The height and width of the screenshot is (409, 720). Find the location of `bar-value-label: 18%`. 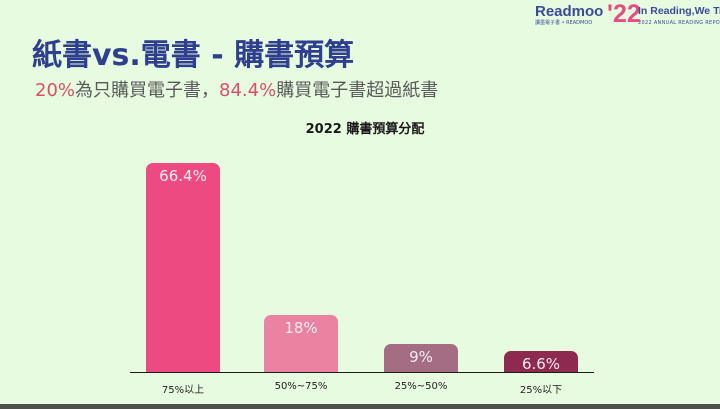

bar-value-label: 18% is located at coordinates (301, 328).